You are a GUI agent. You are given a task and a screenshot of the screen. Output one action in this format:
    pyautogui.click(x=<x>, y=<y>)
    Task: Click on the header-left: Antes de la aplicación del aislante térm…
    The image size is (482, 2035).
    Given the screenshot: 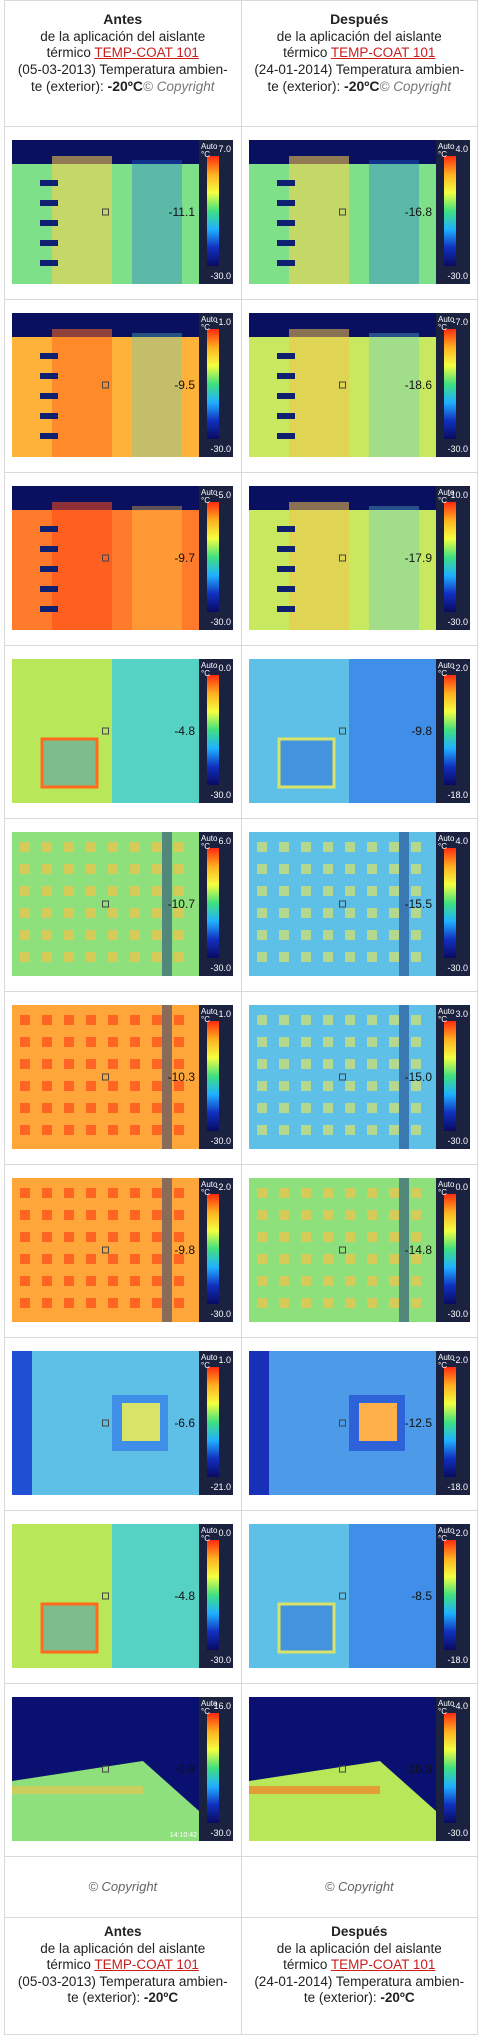 What is the action you would take?
    pyautogui.click(x=123, y=63)
    